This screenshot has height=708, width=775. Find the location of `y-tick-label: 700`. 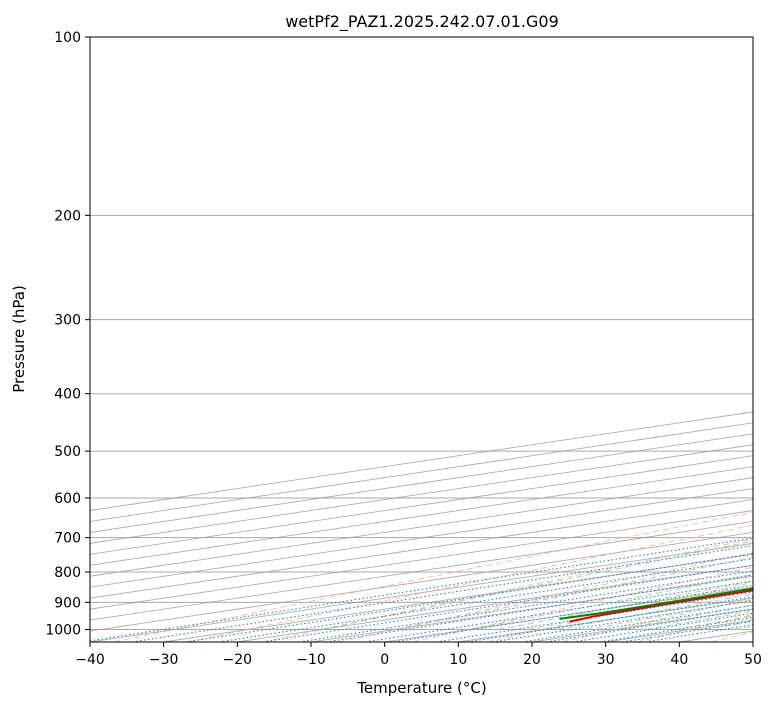

y-tick-label: 700 is located at coordinates (67, 539).